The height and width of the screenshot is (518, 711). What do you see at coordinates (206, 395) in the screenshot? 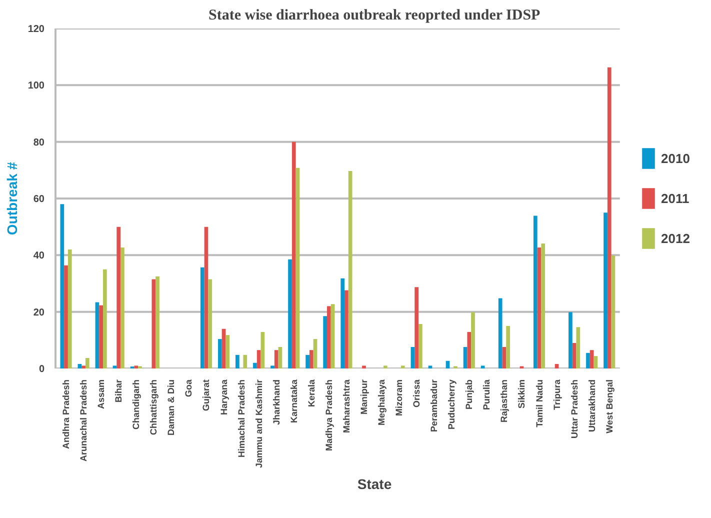
I see `x-tick-label: Gujarat` at bounding box center [206, 395].